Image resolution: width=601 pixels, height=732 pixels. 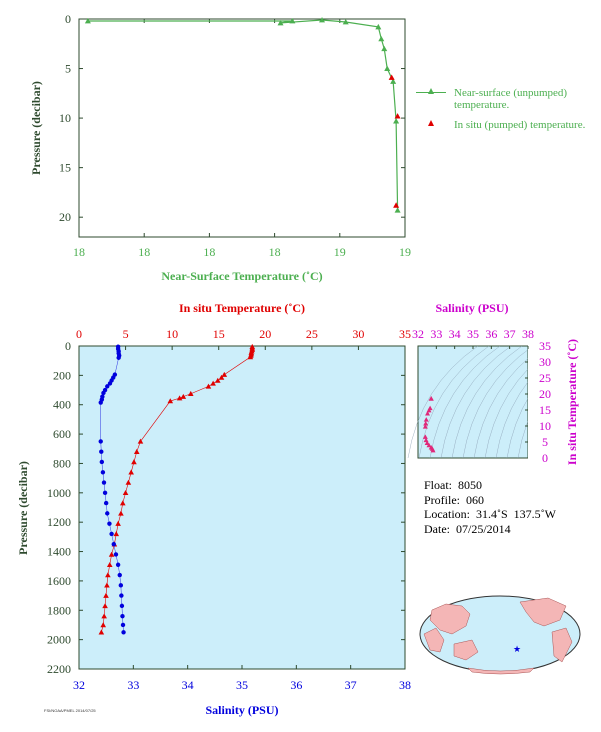 I want to click on ts-salinity-tick-label: 34, so click(x=455, y=334).